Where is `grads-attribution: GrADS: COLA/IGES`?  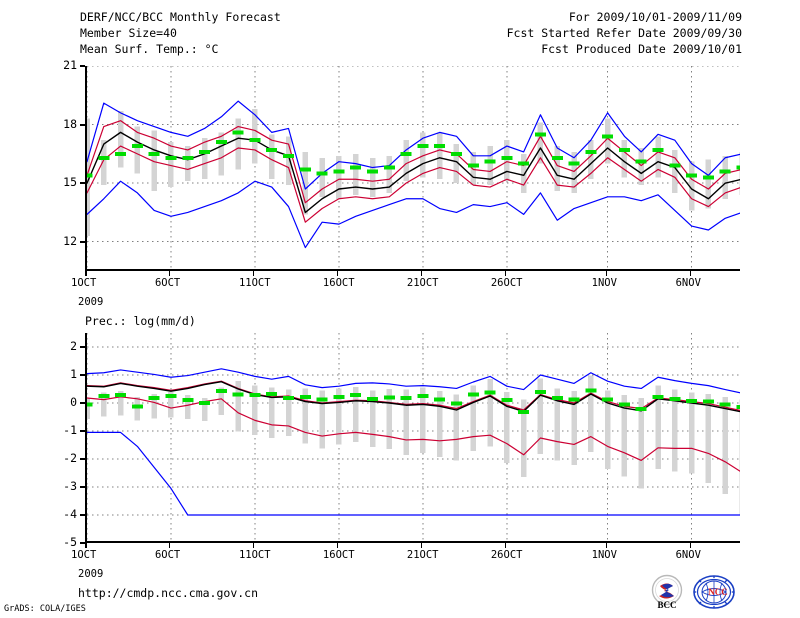 grads-attribution: GrADS: COLA/IGES is located at coordinates (45, 609).